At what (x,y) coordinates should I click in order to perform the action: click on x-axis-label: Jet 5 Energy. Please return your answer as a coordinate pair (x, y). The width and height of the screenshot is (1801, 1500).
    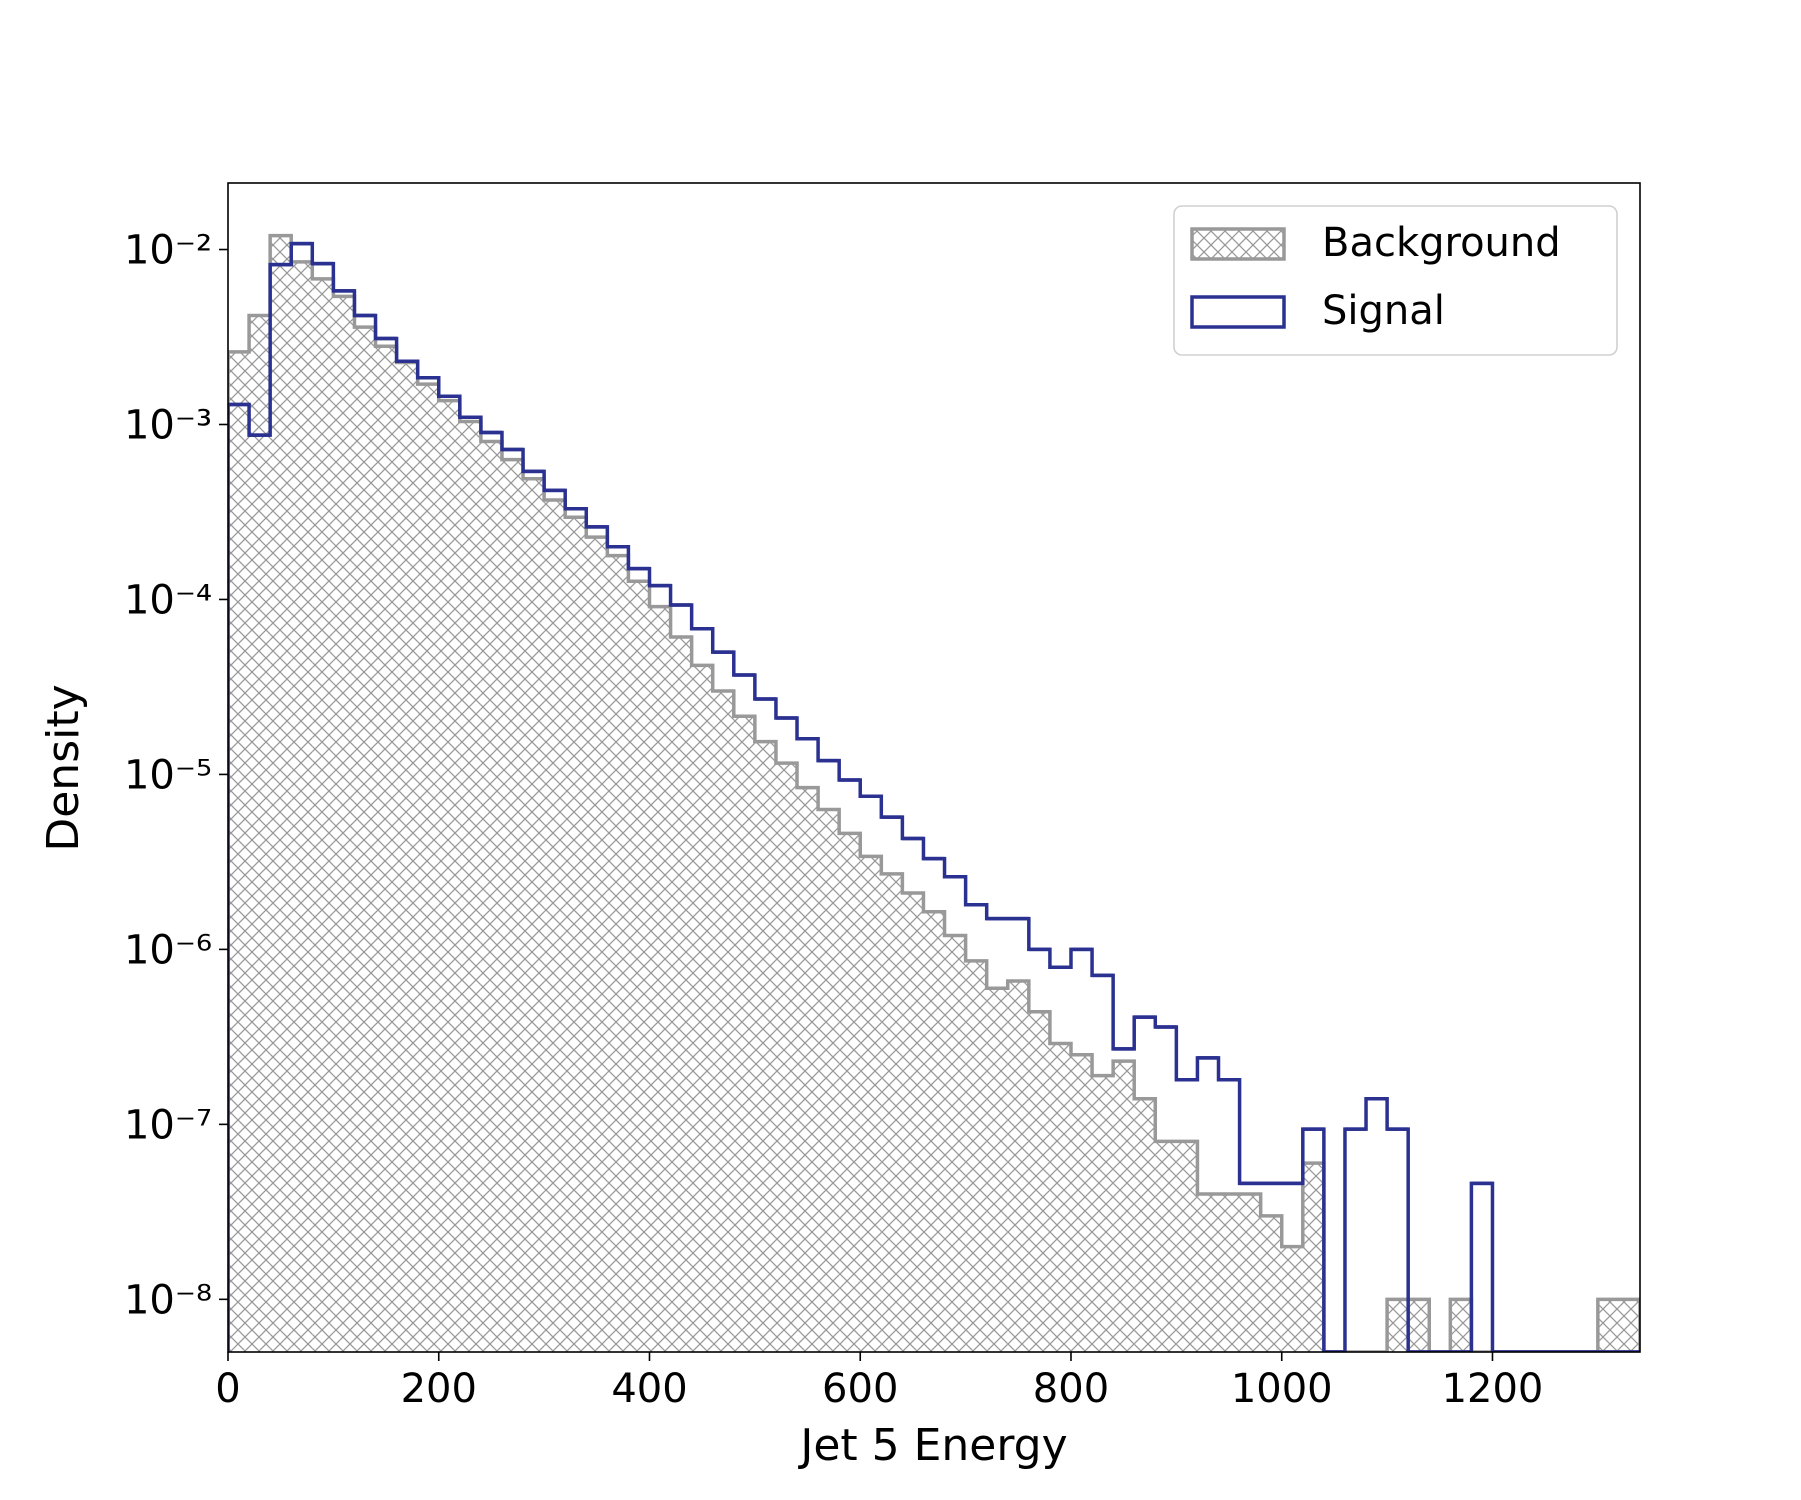
    Looking at the image, I should click on (932, 1445).